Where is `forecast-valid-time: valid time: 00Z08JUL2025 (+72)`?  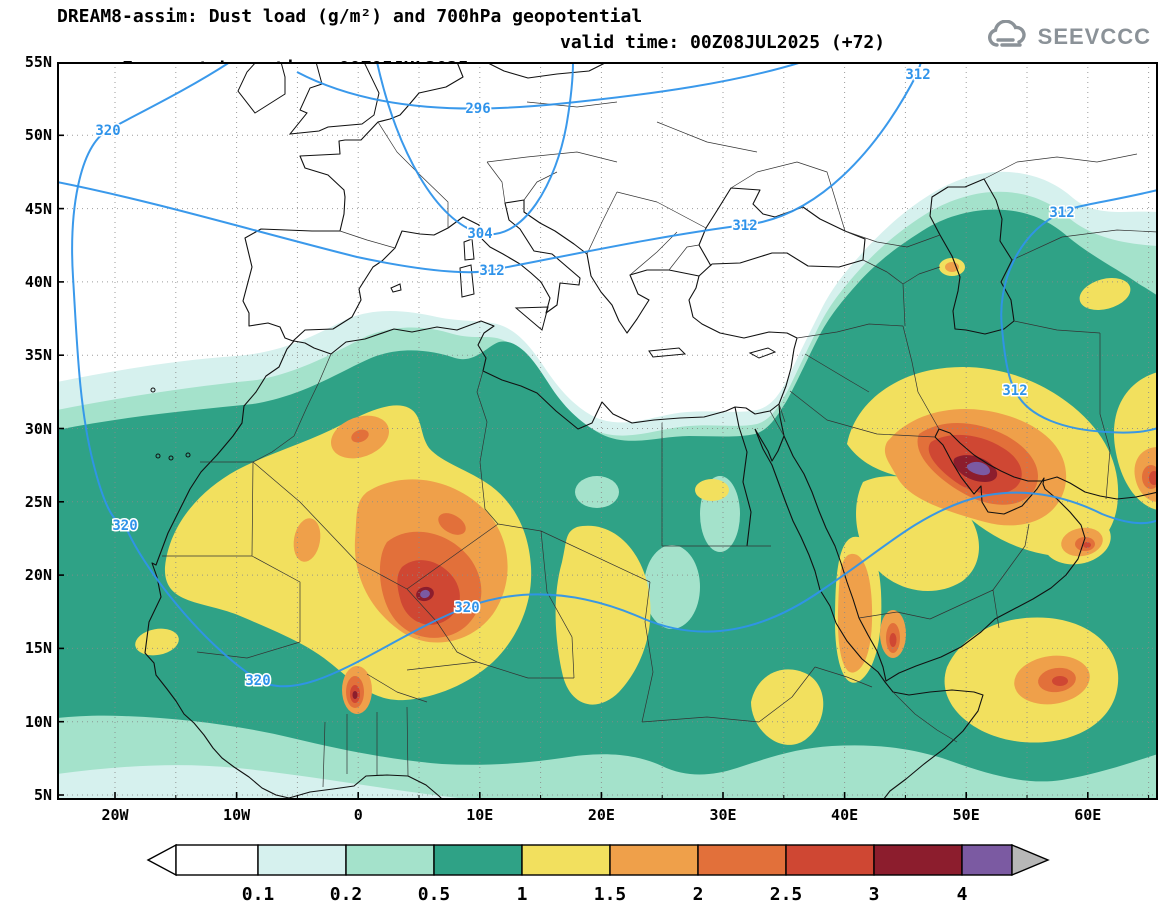 forecast-valid-time: valid time: 00Z08JUL2025 (+72) is located at coordinates (723, 42).